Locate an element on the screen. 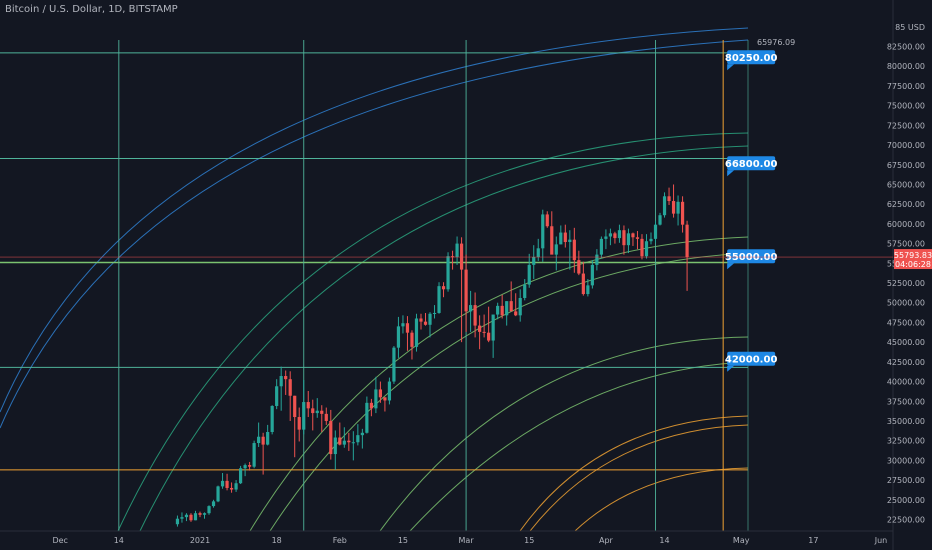  price-tick-label: 65000.00 is located at coordinates (906, 184).